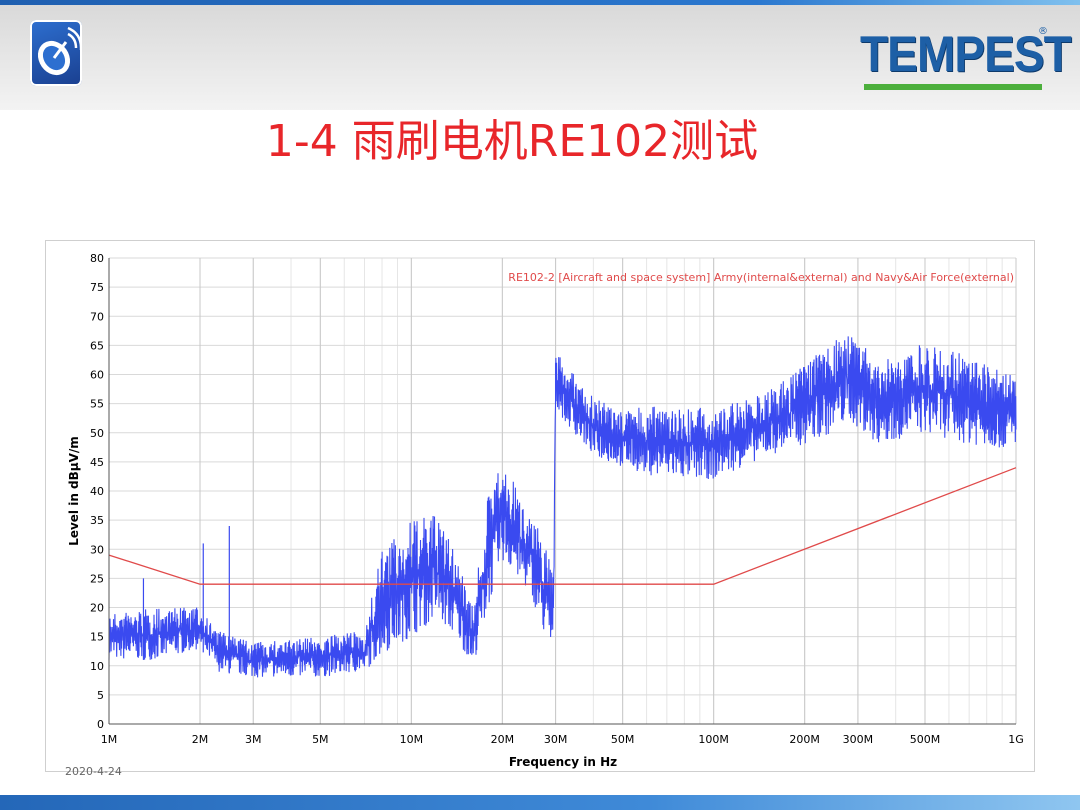 The width and height of the screenshot is (1080, 810). I want to click on x-tick-label: 50M, so click(623, 739).